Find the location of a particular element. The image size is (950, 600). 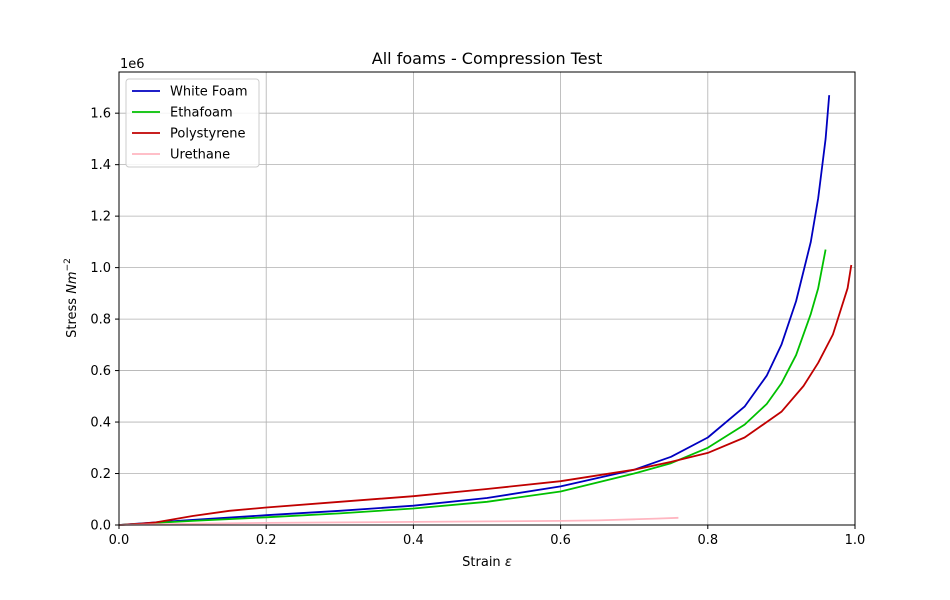

legend: White Foam Ethafoam Polystyrene Urethane is located at coordinates (192, 123).